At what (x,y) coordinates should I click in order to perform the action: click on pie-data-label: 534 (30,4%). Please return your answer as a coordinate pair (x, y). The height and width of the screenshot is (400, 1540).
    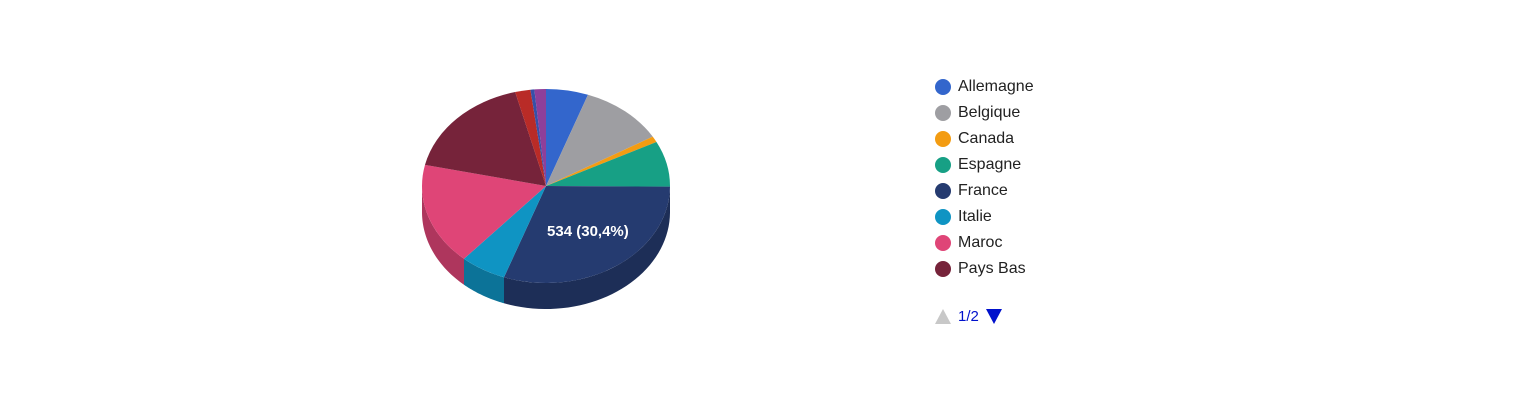
    Looking at the image, I should click on (588, 231).